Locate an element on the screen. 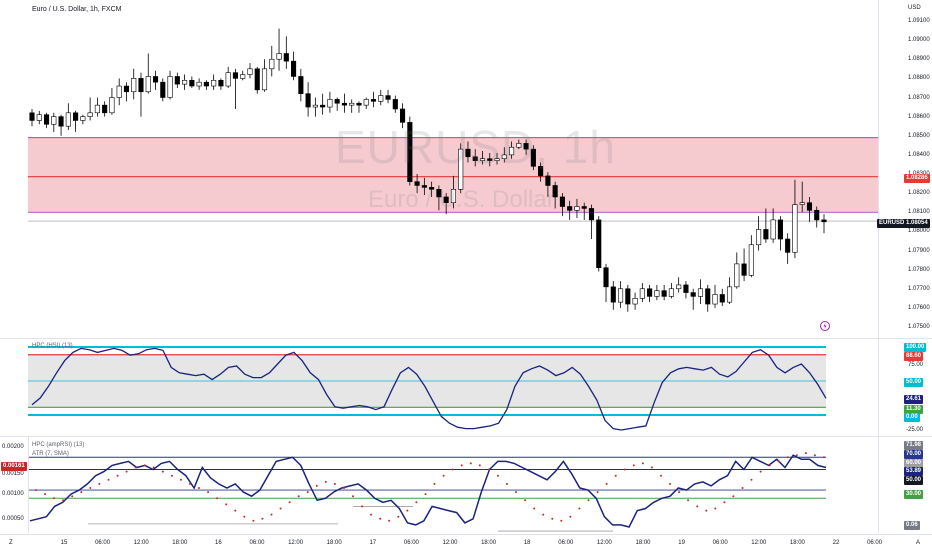 This screenshot has height=551, width=932. hsi-axis: 75.00 -25.00 is located at coordinates (905, 387).